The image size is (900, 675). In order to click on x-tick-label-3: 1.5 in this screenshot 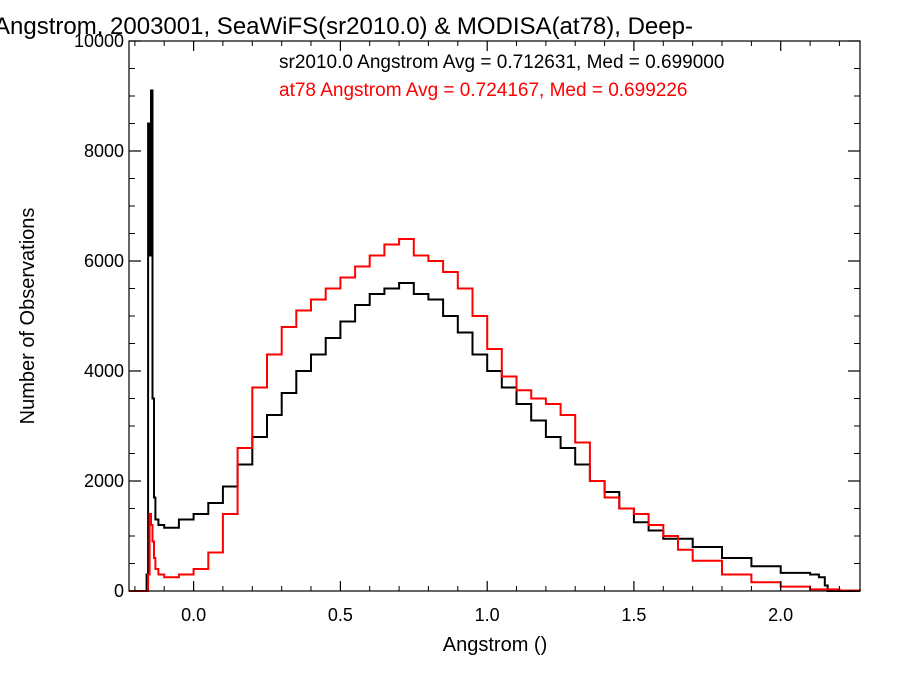, I will do `click(633, 615)`.